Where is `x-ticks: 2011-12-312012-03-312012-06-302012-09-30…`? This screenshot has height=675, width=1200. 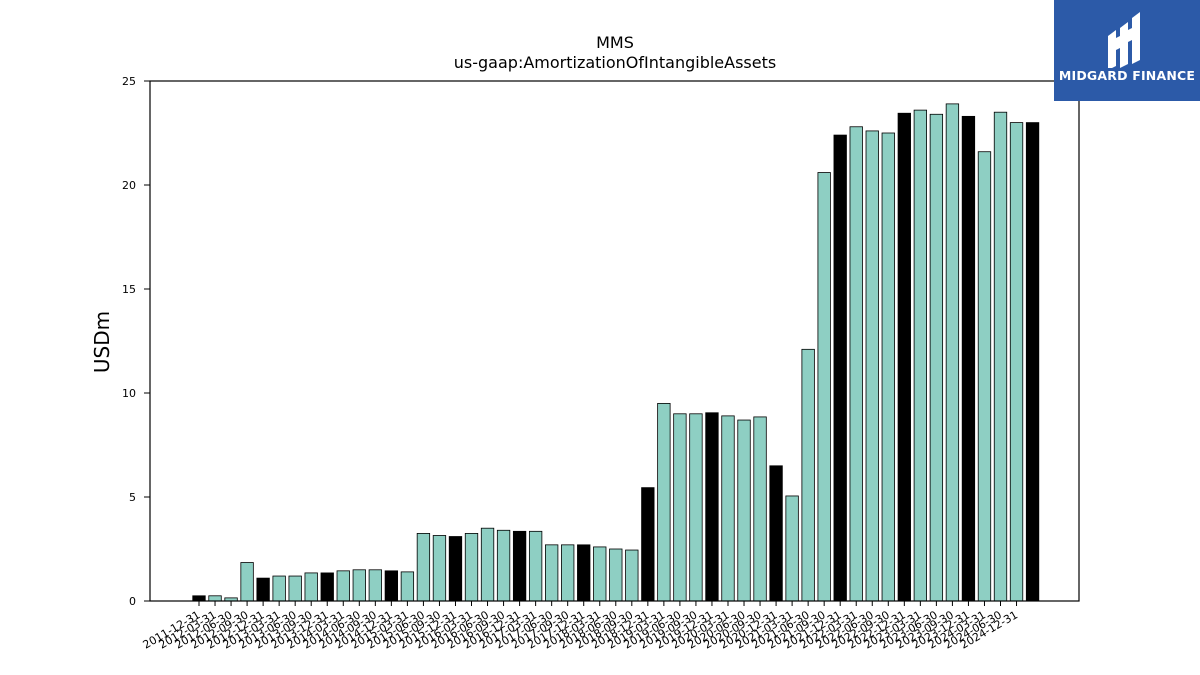 x-ticks: 2011-12-312012-03-312012-06-302012-09-30… is located at coordinates (580, 626).